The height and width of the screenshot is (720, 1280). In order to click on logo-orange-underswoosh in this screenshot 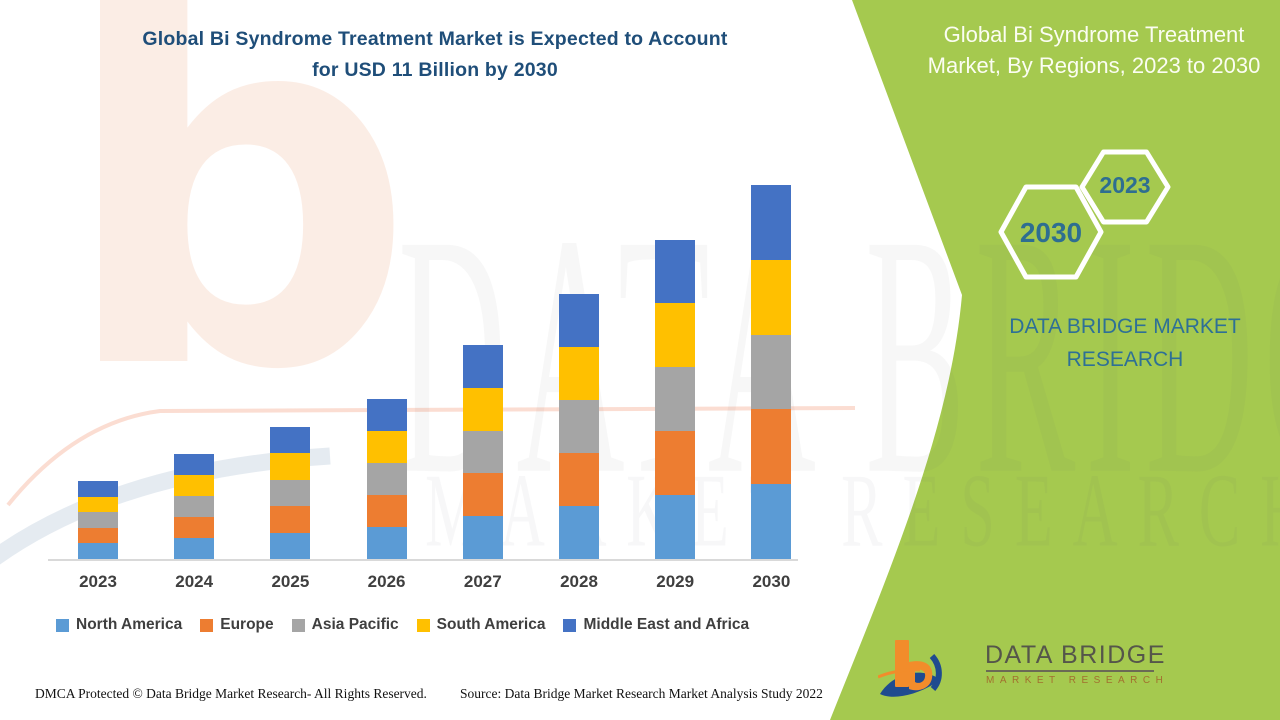, I will do `click(899, 673)`.